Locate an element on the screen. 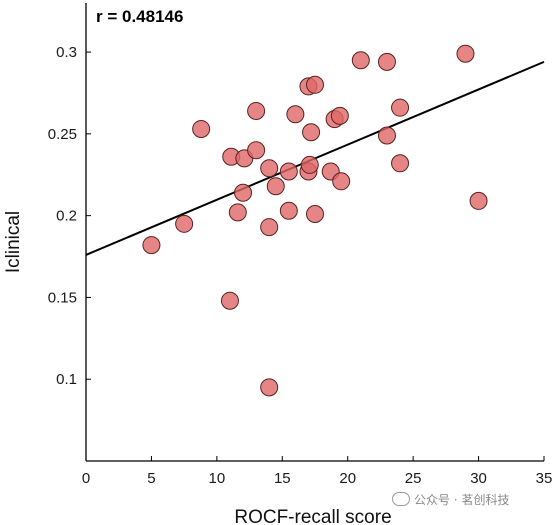 This screenshot has height=525, width=554. x-tick-label: 25 is located at coordinates (413, 478).